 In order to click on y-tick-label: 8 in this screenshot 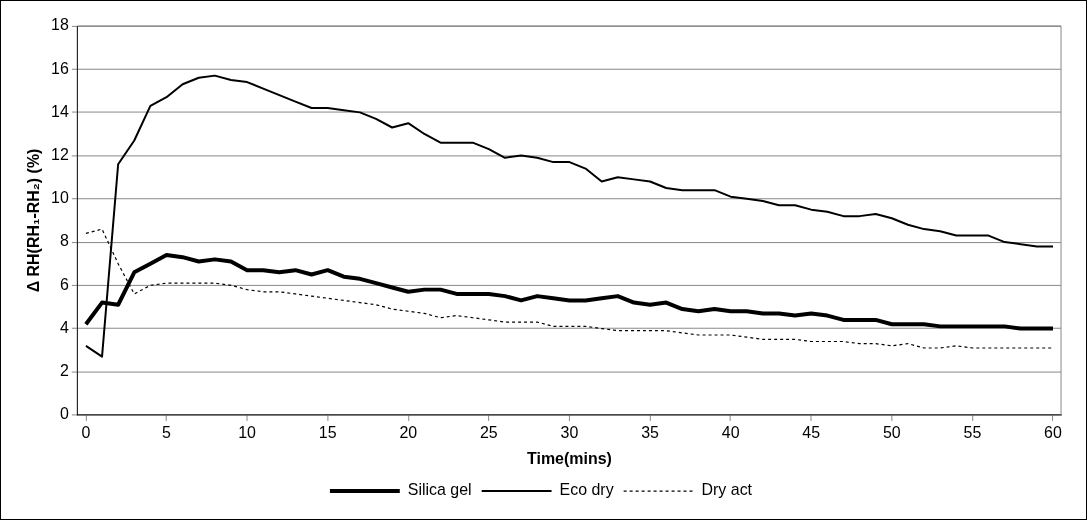, I will do `click(64, 241)`.